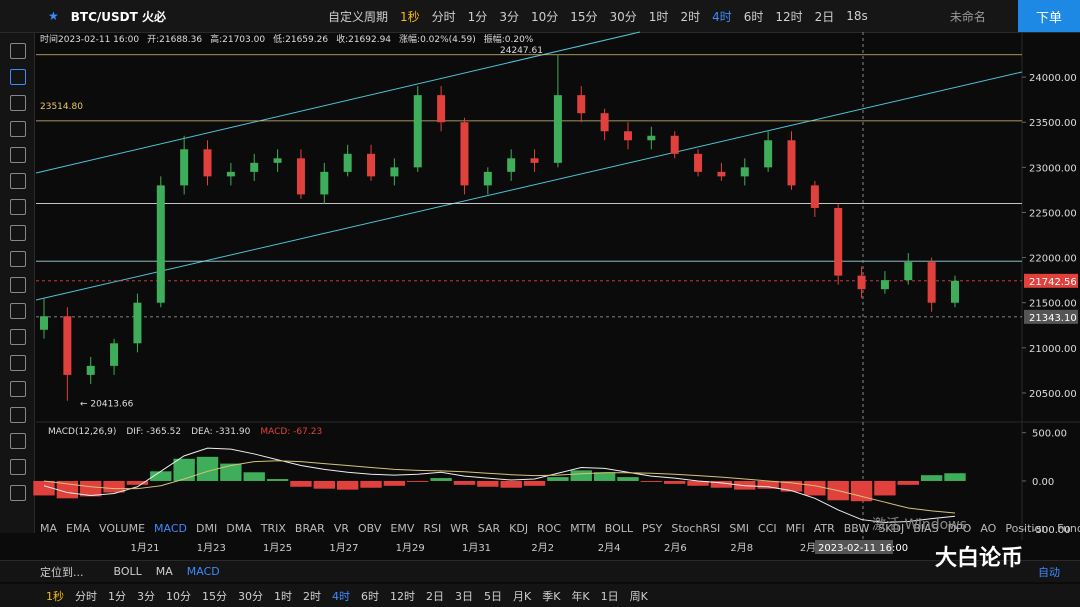  What do you see at coordinates (1049, 16) in the screenshot?
I see `order-button: 下单` at bounding box center [1049, 16].